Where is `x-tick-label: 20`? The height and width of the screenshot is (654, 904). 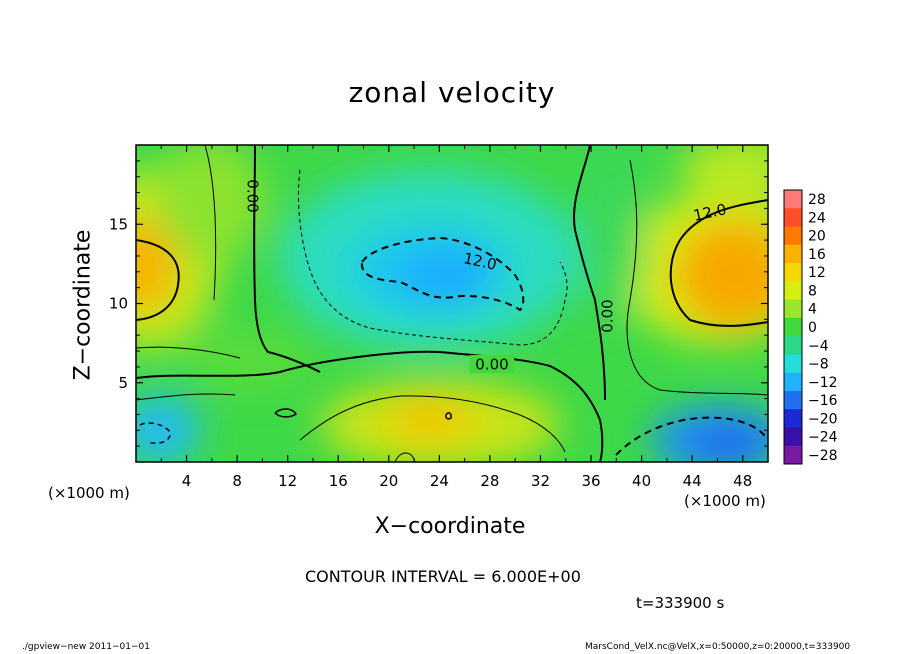
x-tick-label: 20 is located at coordinates (388, 481).